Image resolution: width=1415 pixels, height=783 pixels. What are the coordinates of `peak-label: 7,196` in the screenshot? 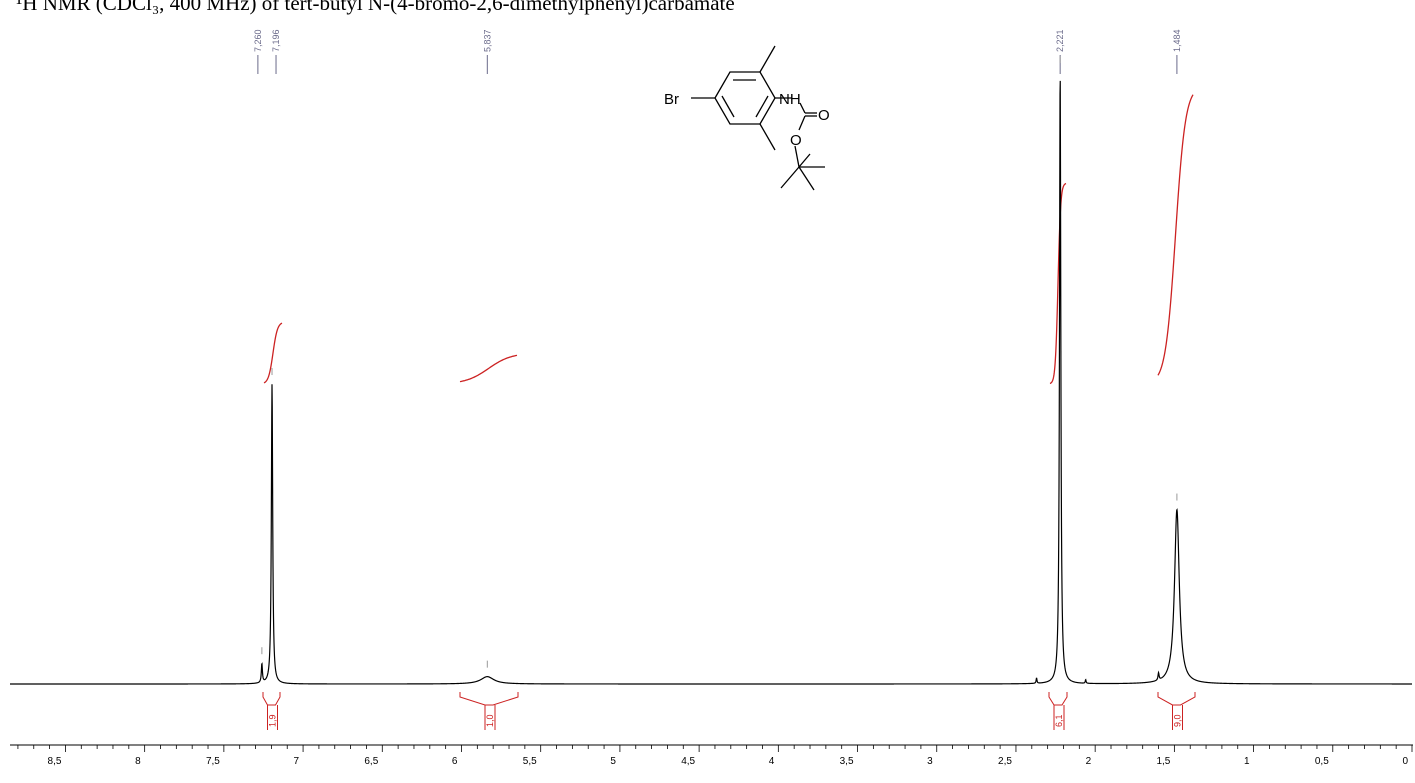 It's located at (276, 51).